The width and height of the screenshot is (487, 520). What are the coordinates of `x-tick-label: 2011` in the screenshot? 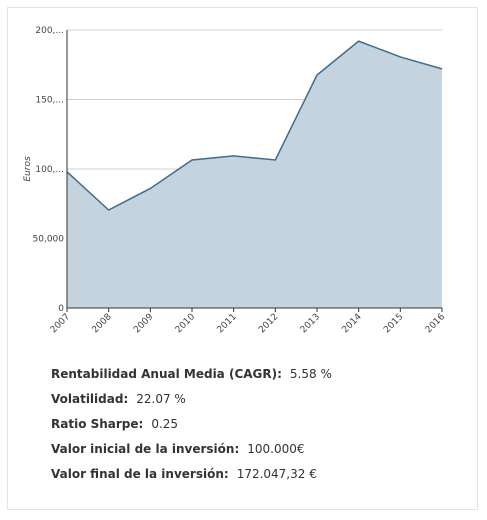 It's located at (227, 323).